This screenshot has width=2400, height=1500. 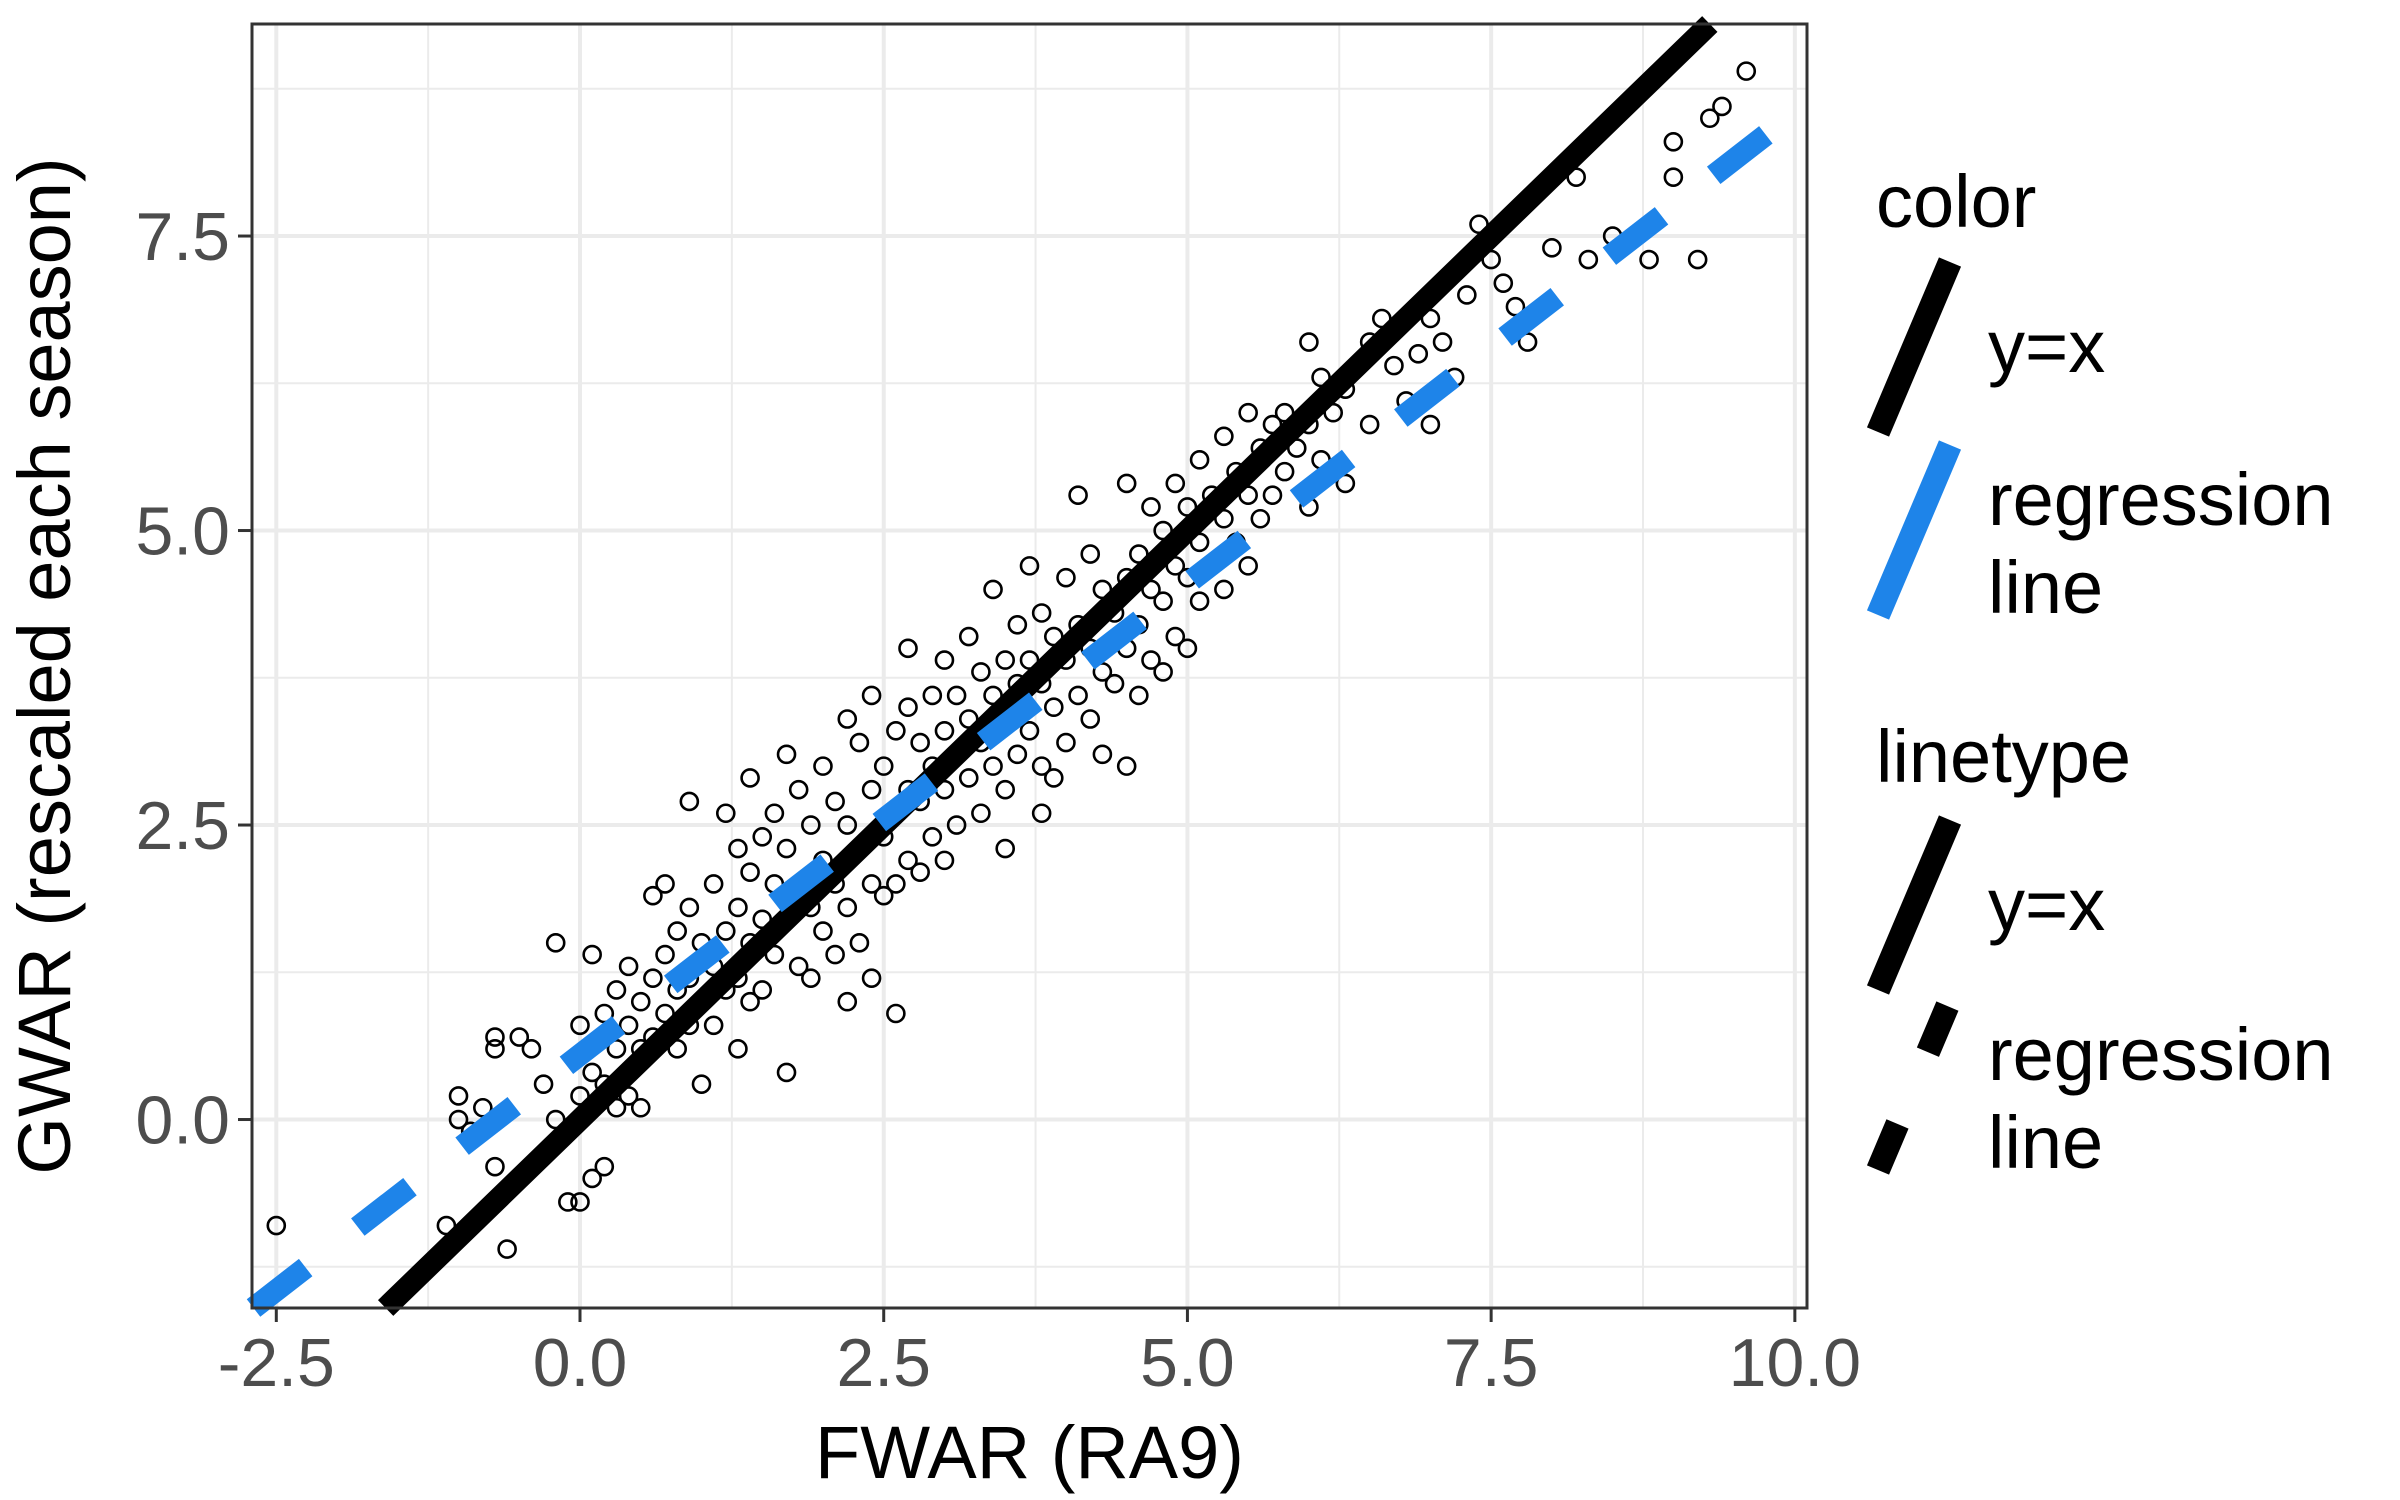 I want to click on x-tick-label: 0.0, so click(x=580, y=1363).